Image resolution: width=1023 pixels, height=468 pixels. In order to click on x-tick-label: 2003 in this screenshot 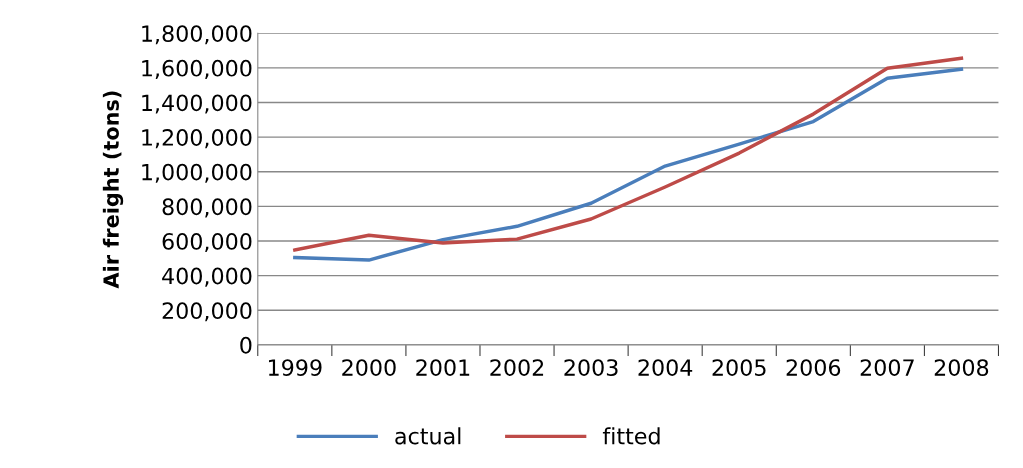, I will do `click(591, 368)`.